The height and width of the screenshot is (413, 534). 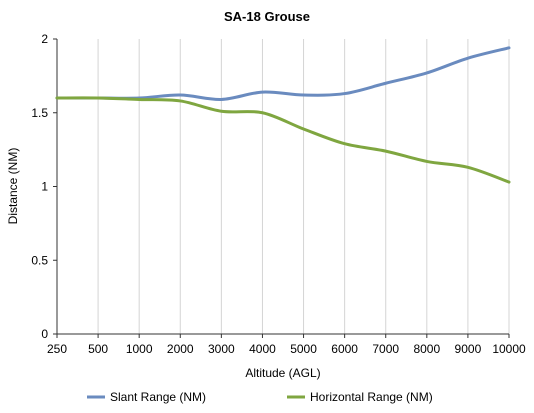 What do you see at coordinates (468, 349) in the screenshot?
I see `x-tick-label: 9000` at bounding box center [468, 349].